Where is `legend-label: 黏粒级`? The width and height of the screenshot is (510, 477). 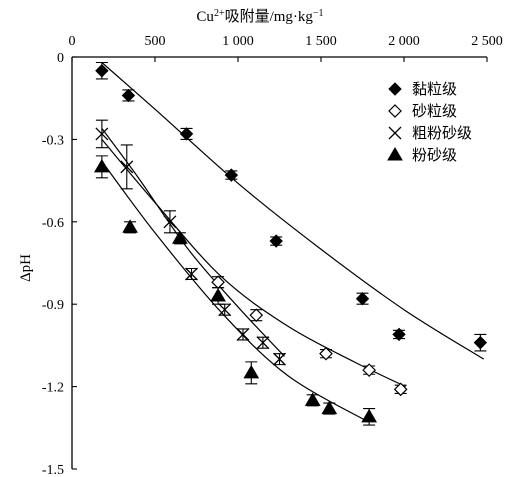 legend-label: 黏粒级 is located at coordinates (434, 89).